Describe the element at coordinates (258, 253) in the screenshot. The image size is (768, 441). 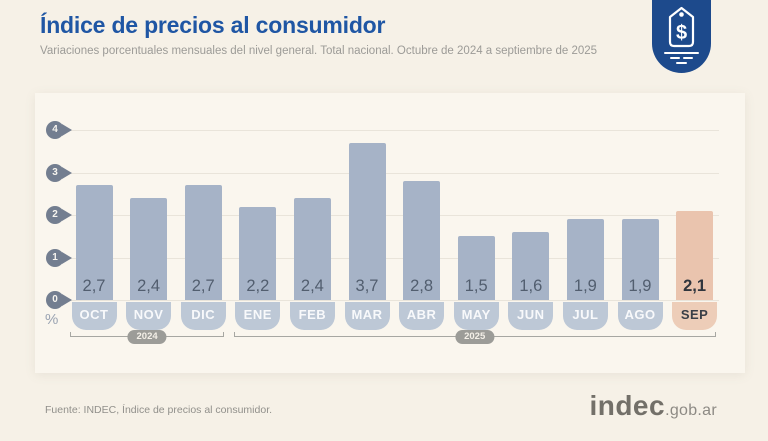
I see `bar-ene` at that location.